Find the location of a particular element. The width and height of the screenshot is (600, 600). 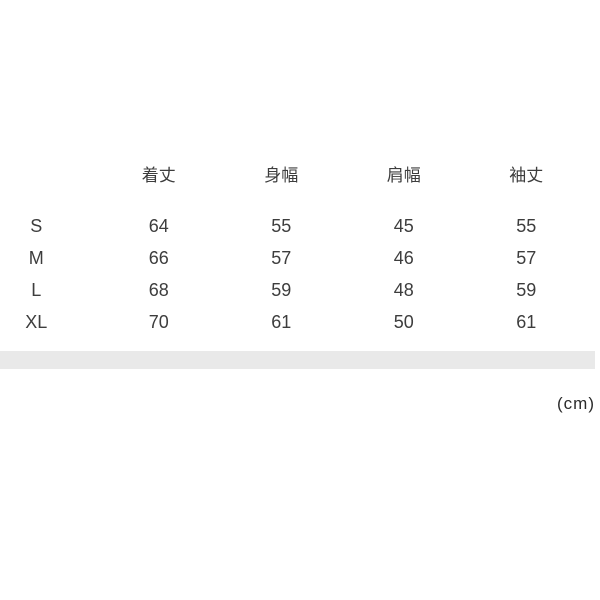

table-cell: 45 is located at coordinates (403, 226).